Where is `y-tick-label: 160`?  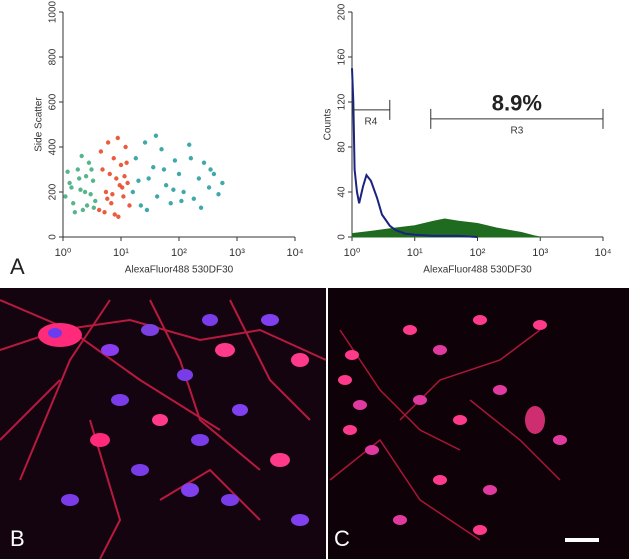
y-tick-label: 160 is located at coordinates (342, 56).